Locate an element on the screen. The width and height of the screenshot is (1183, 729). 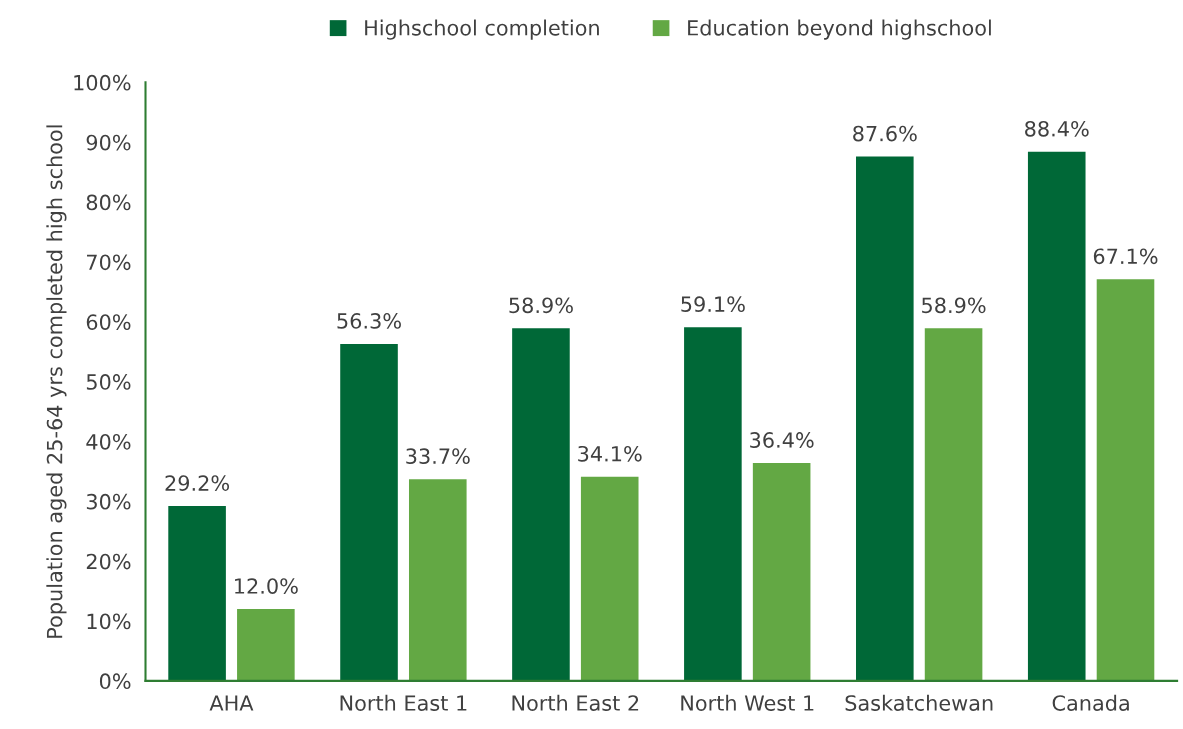
legend-label: Highschool completion is located at coordinates (482, 29).